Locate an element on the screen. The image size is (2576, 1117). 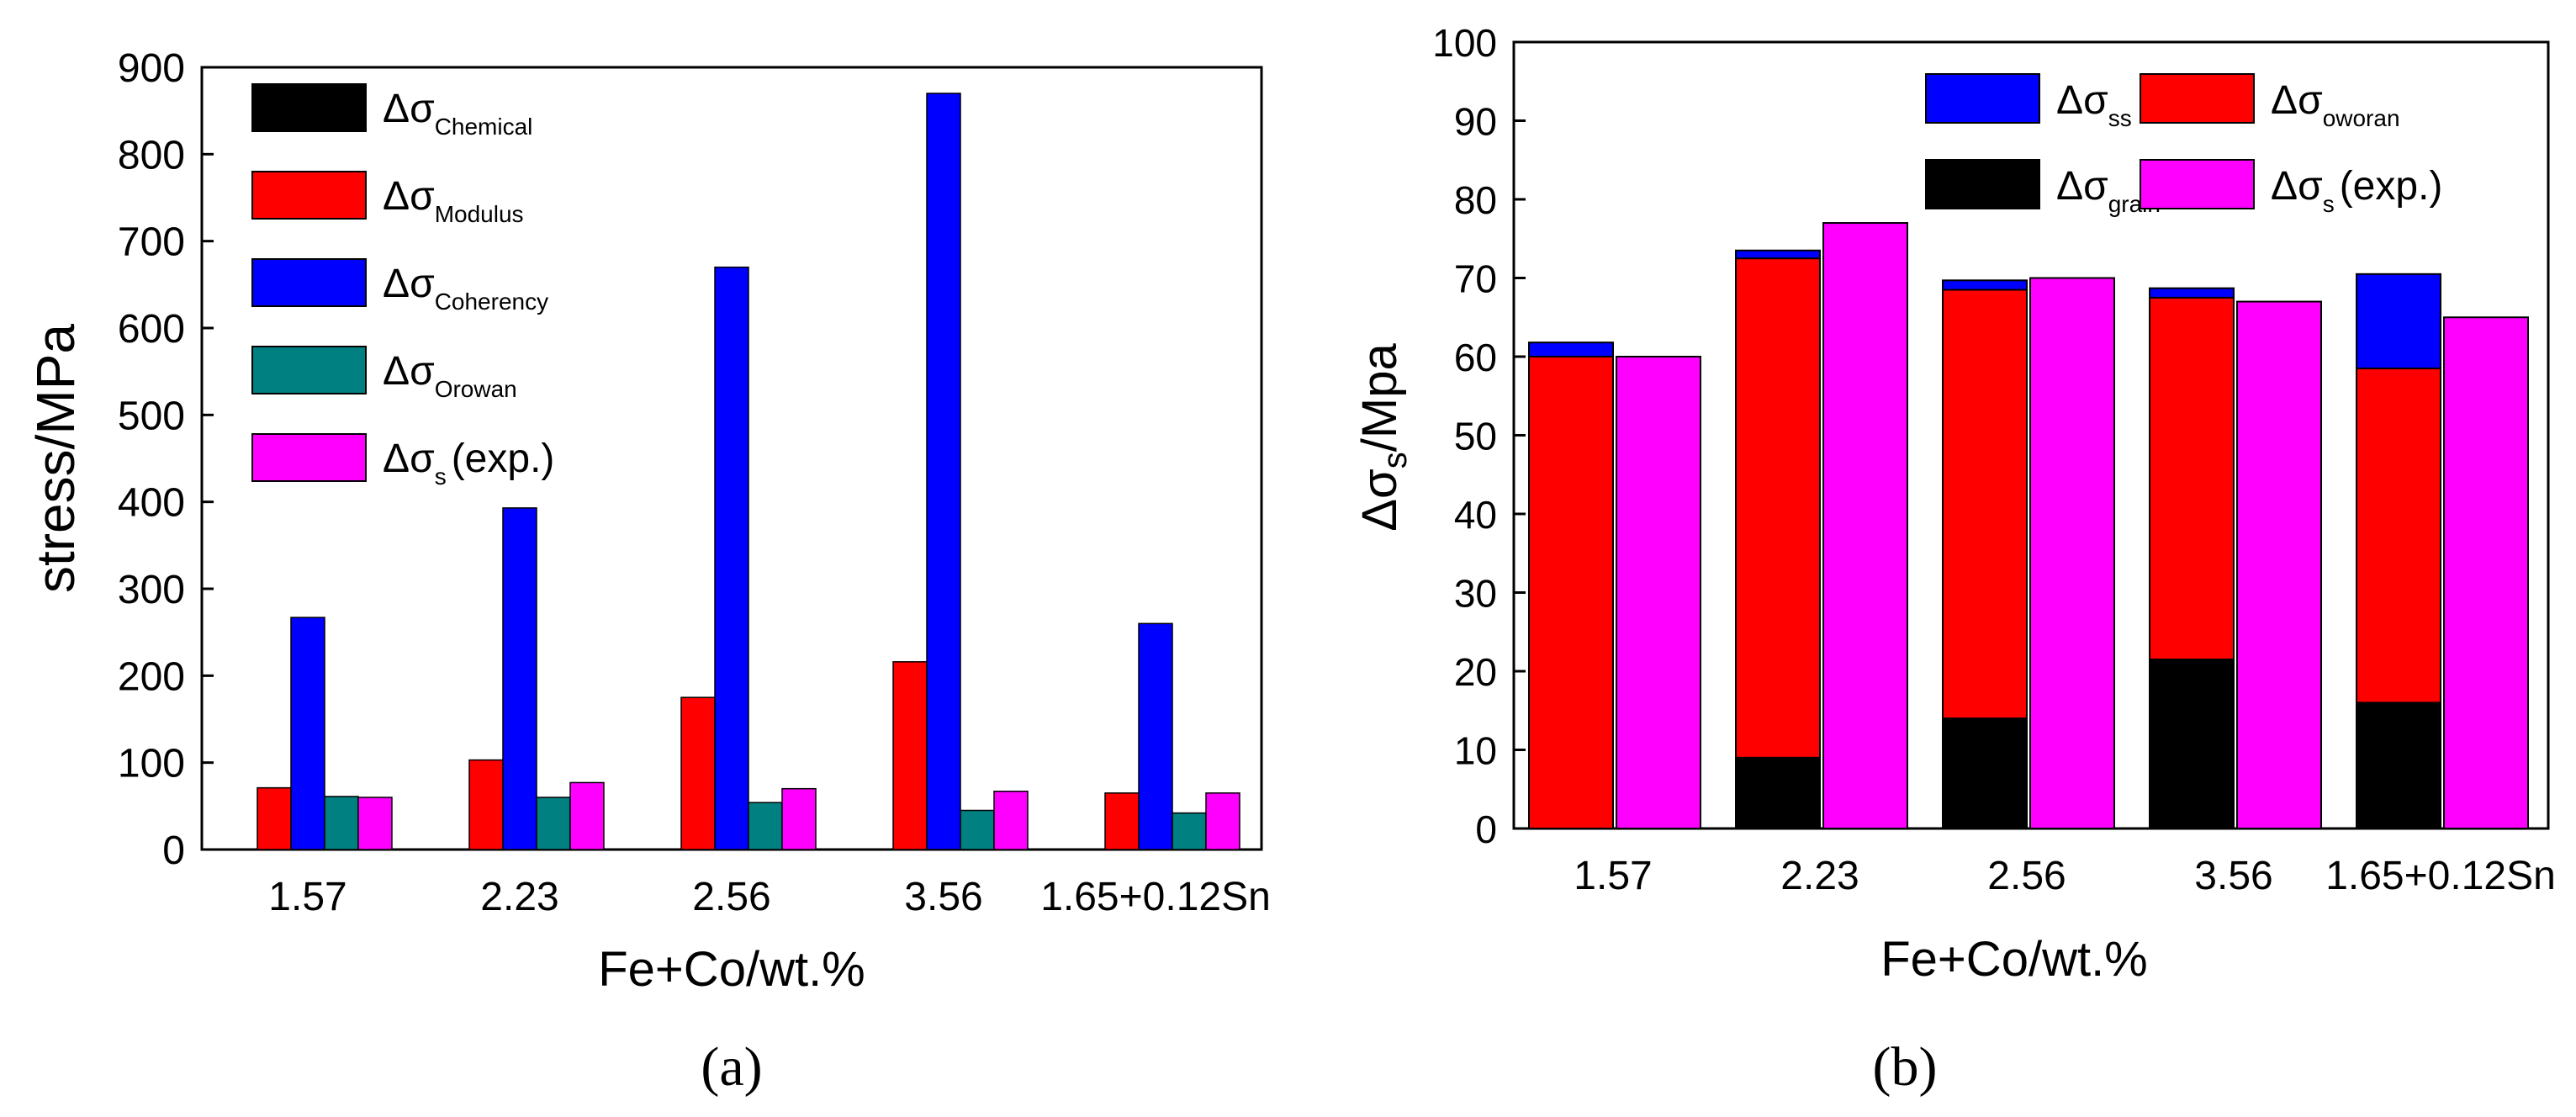
chart-a-y-tick-label: 0 is located at coordinates (173, 850).